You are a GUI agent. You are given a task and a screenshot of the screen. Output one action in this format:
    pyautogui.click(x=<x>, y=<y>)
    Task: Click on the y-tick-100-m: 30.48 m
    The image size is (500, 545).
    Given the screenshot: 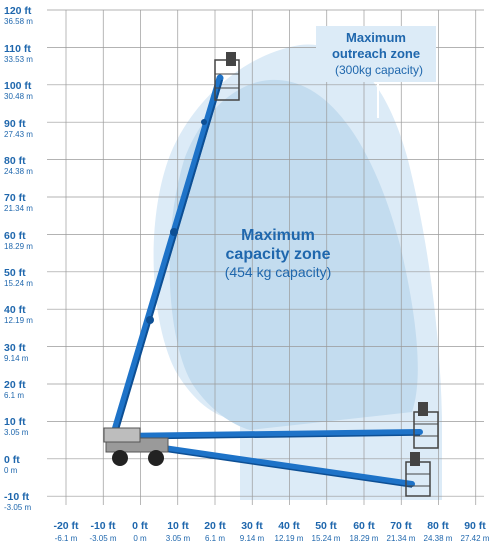 What is the action you would take?
    pyautogui.click(x=18, y=96)
    